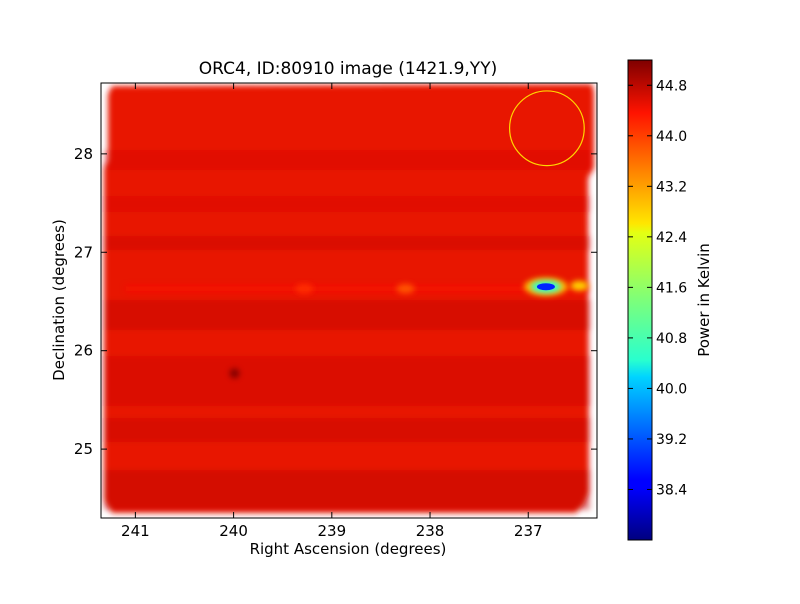 Image resolution: width=800 pixels, height=604 pixels. I want to click on x-axis-label: Right Ascension (degrees), so click(348, 549).